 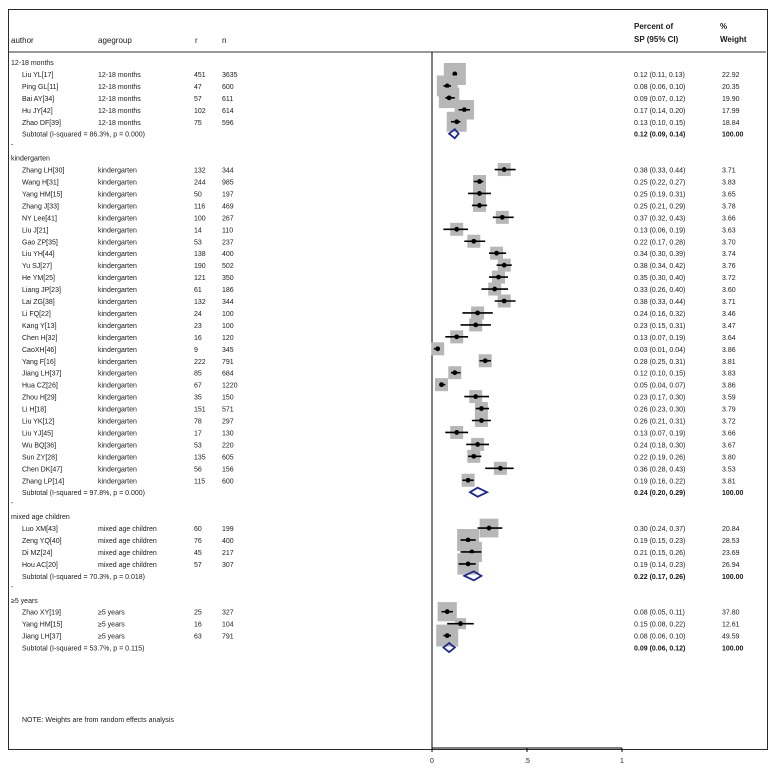 What do you see at coordinates (41, 613) in the screenshot?
I see `study-author: Zhao XY[19]` at bounding box center [41, 613].